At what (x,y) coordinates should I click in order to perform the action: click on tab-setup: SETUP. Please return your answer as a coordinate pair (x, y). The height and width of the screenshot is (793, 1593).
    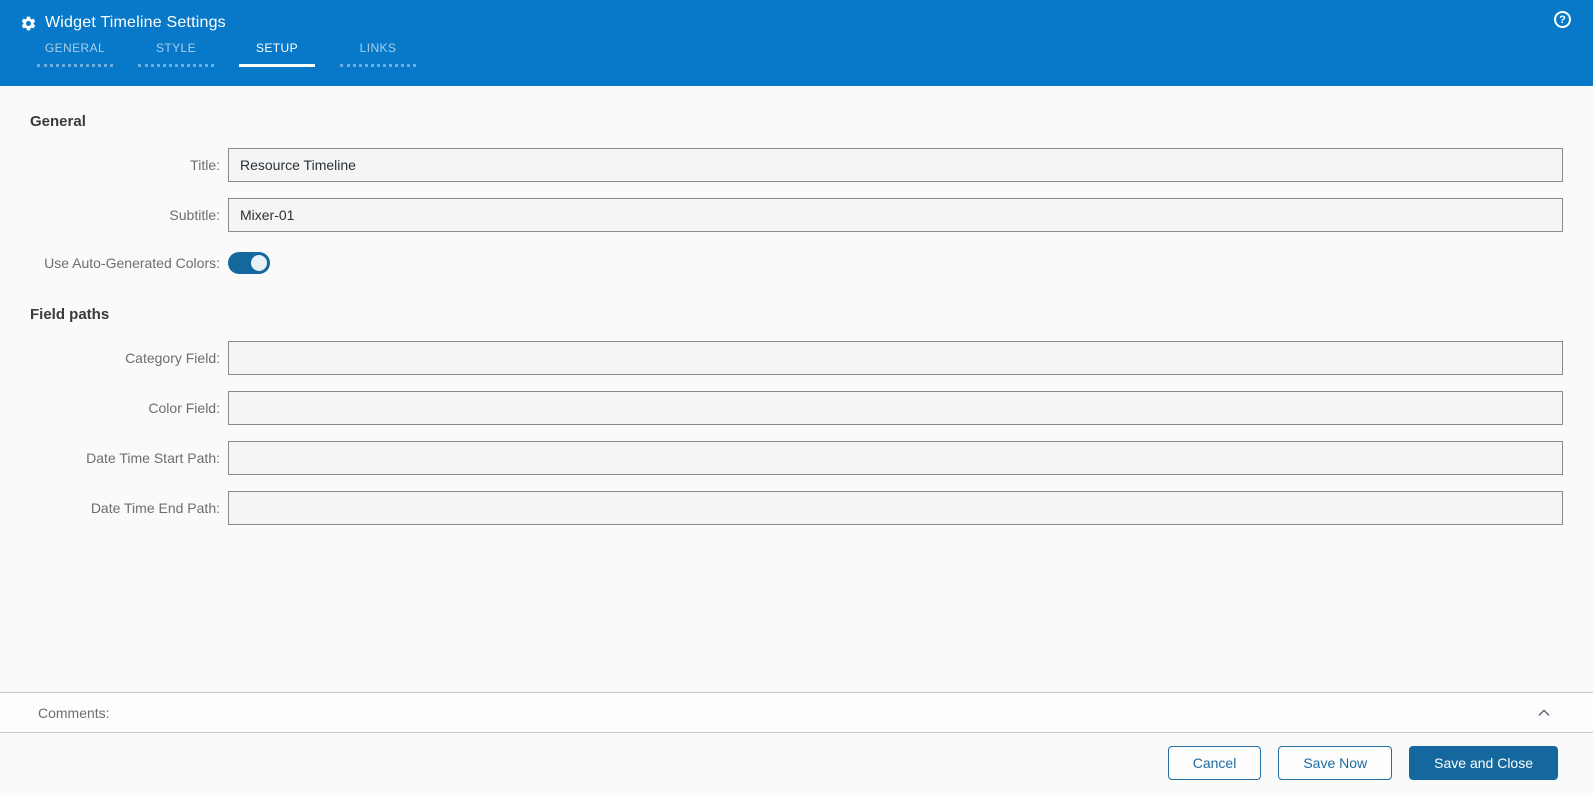
    Looking at the image, I should click on (277, 54).